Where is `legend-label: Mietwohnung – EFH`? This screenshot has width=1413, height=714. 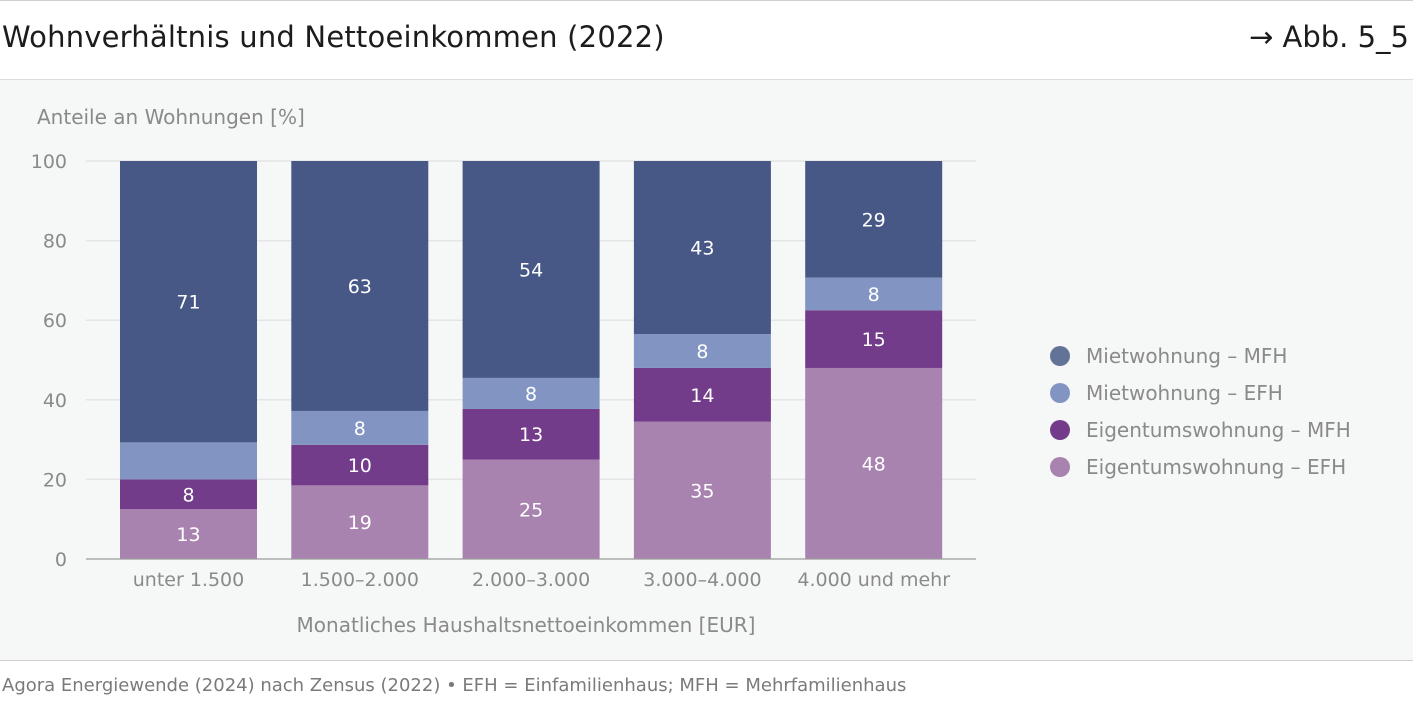
legend-label: Mietwohnung – EFH is located at coordinates (1184, 393).